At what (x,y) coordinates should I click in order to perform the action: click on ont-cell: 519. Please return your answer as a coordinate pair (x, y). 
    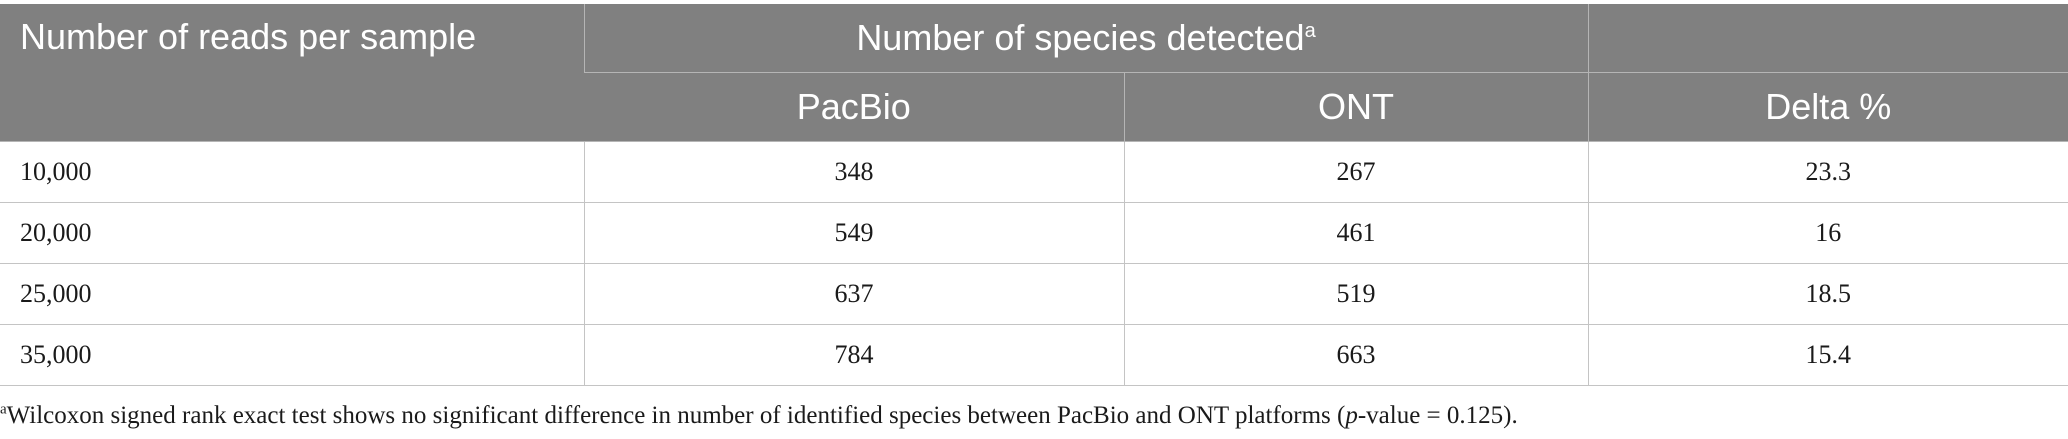
    Looking at the image, I should click on (1355, 294).